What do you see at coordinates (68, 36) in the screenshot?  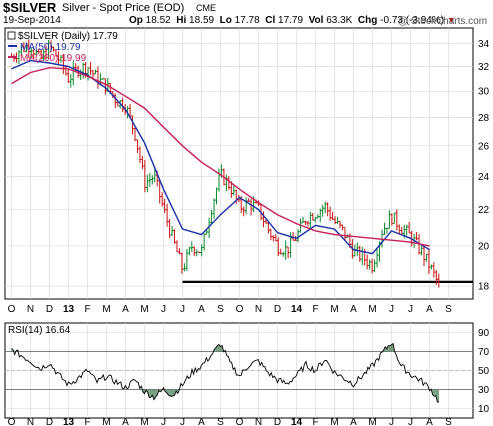 I see `legend-price: $SILVER (Daily) 17.79` at bounding box center [68, 36].